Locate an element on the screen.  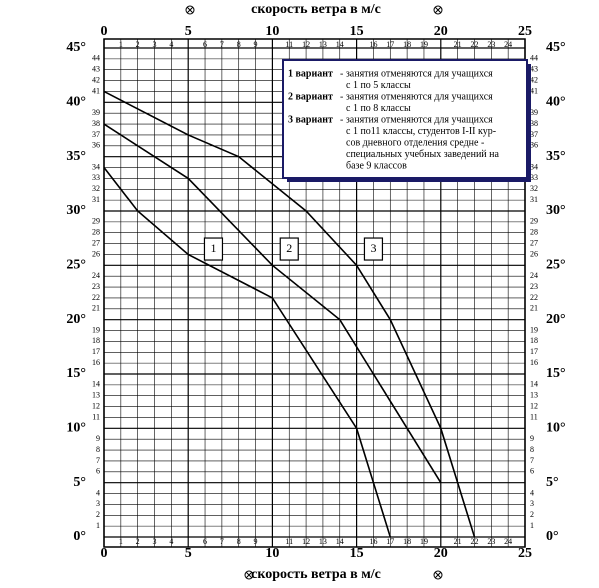
legend-title: 2 вариант is located at coordinates (310, 96).